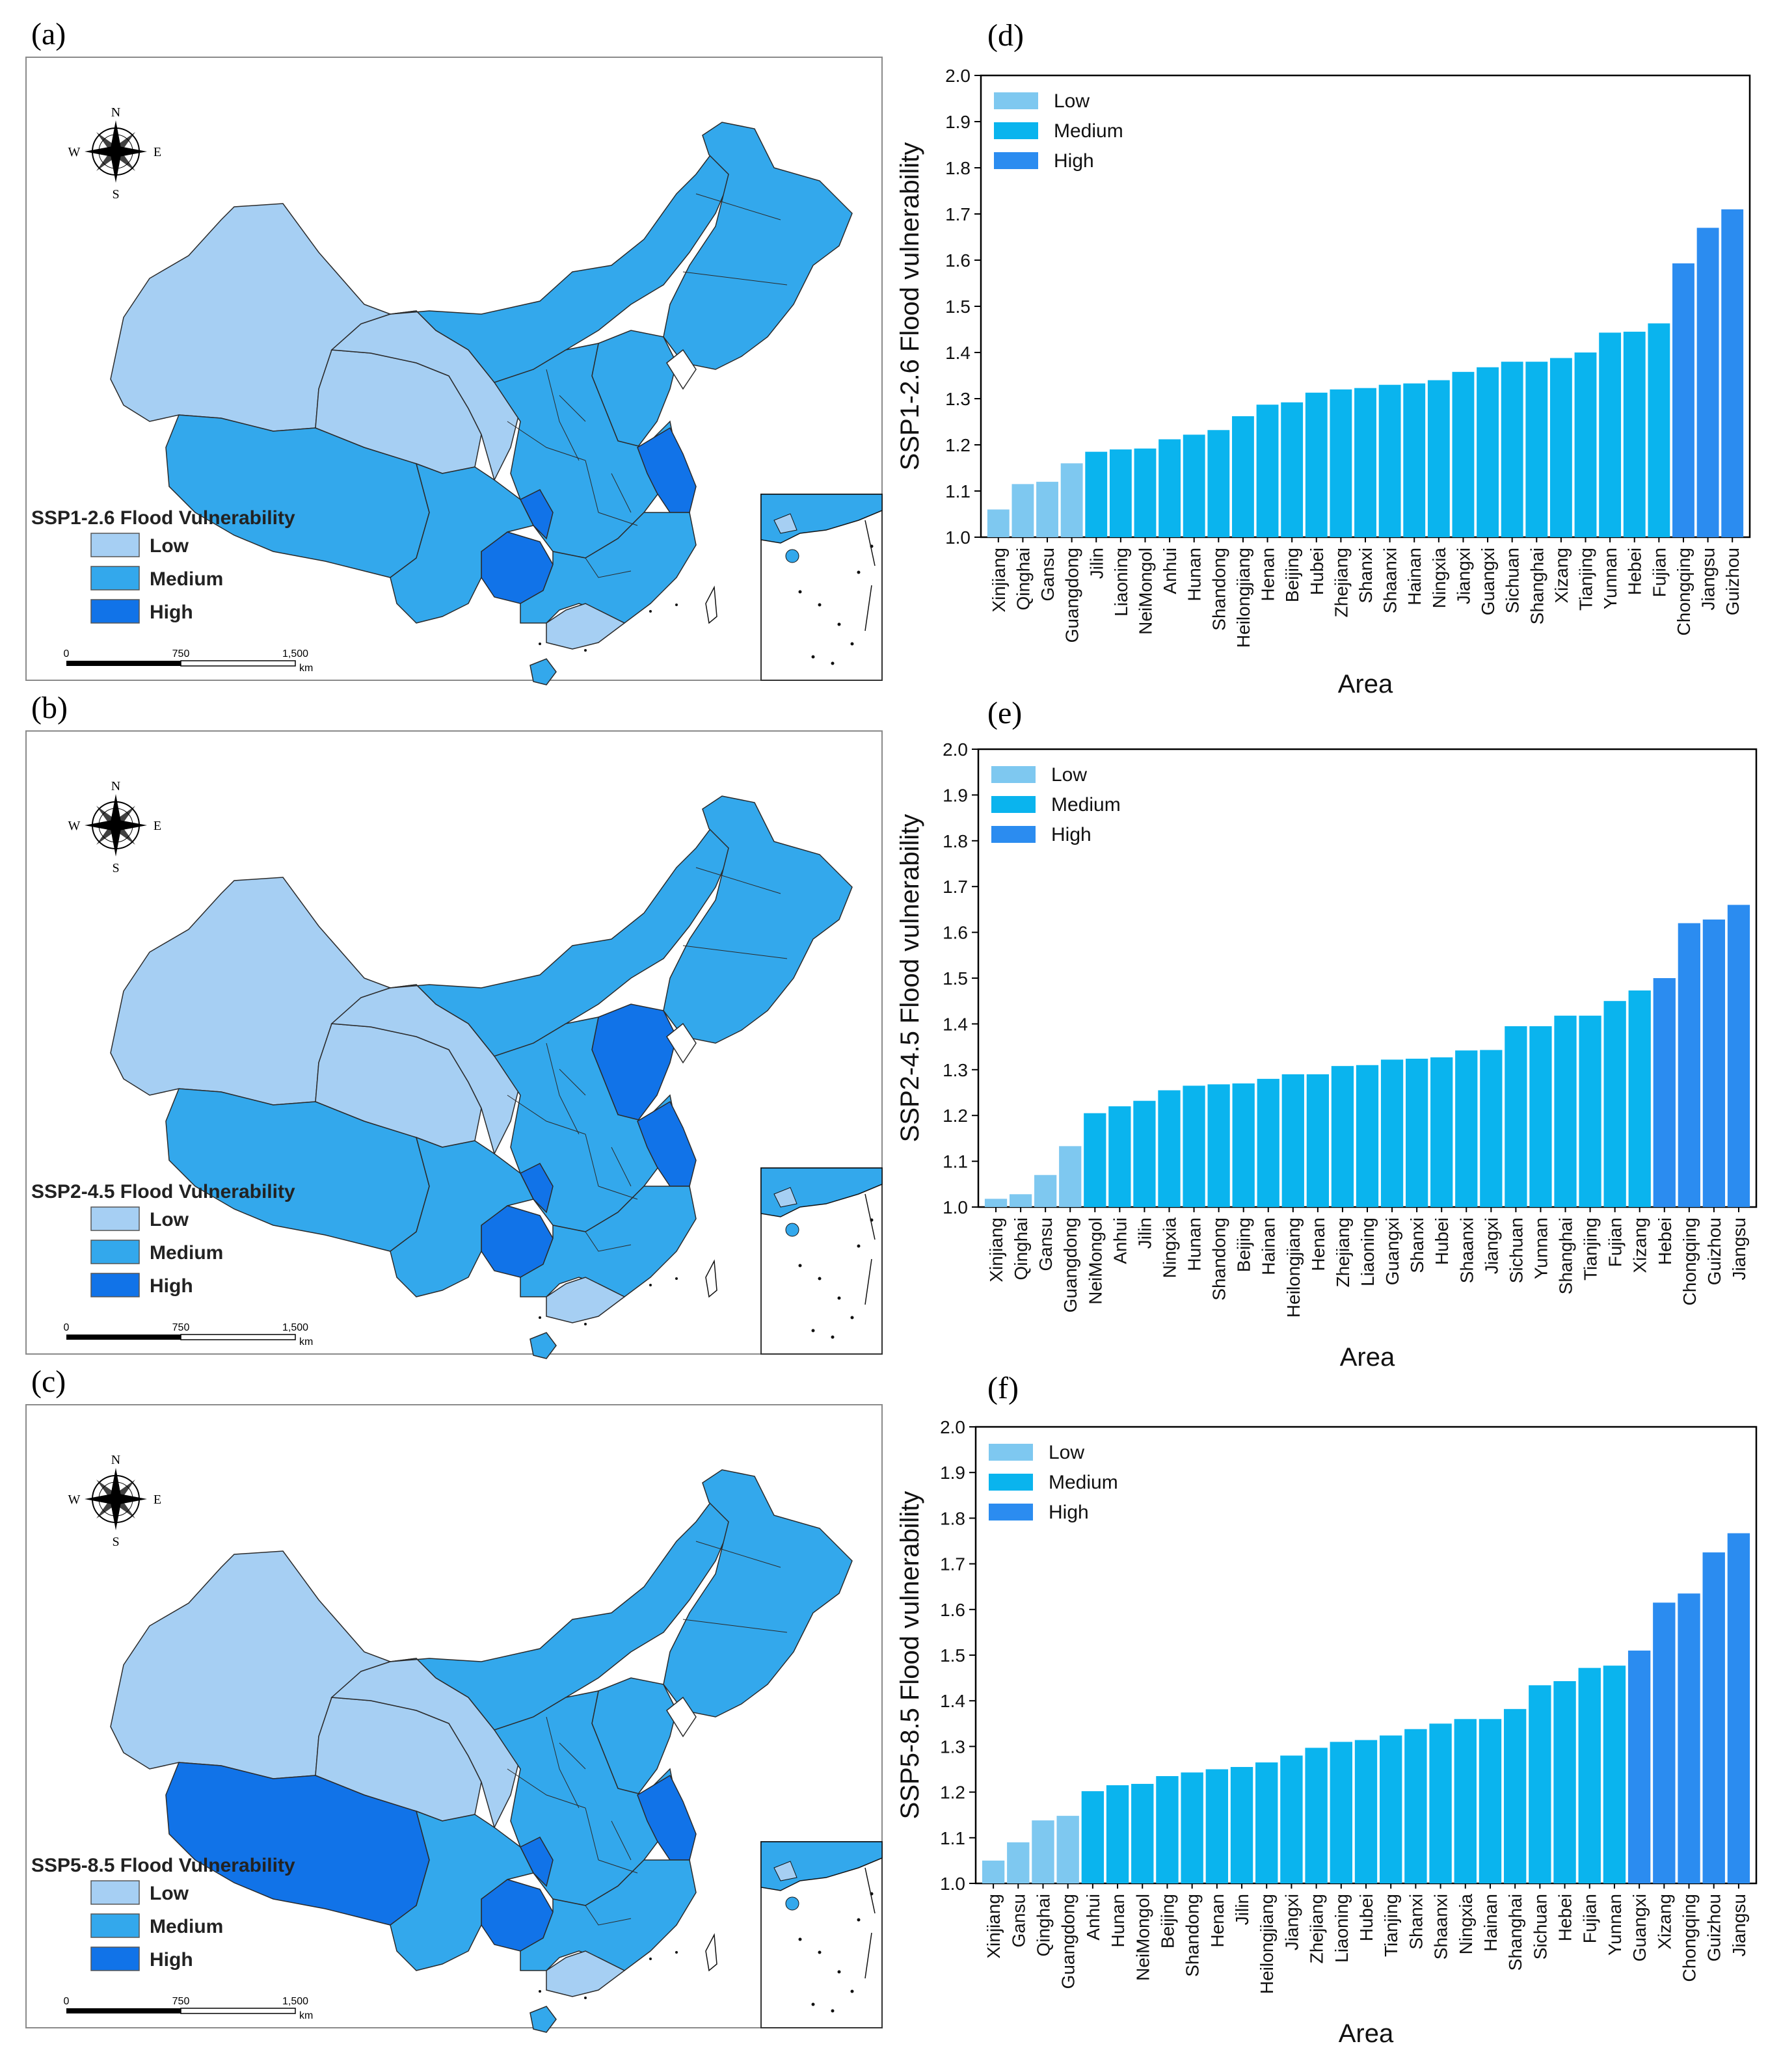 This screenshot has width=1781, height=2072. I want to click on map-legend-swatch-high, so click(115, 611).